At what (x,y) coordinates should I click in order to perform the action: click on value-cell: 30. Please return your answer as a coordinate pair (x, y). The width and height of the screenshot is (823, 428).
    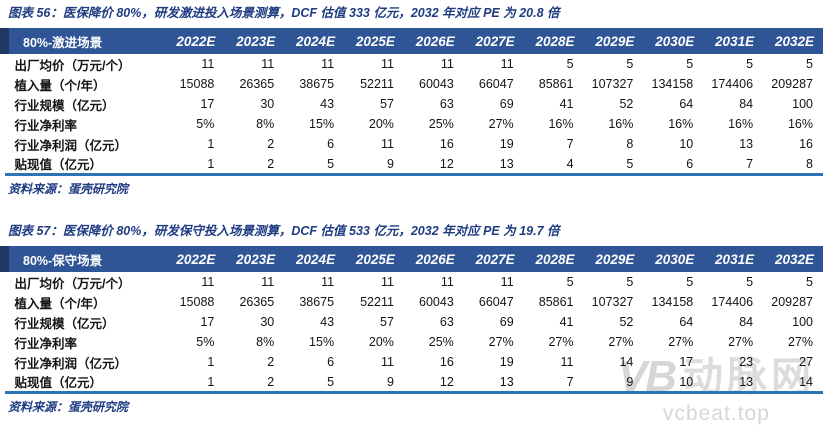
    Looking at the image, I should click on (267, 322).